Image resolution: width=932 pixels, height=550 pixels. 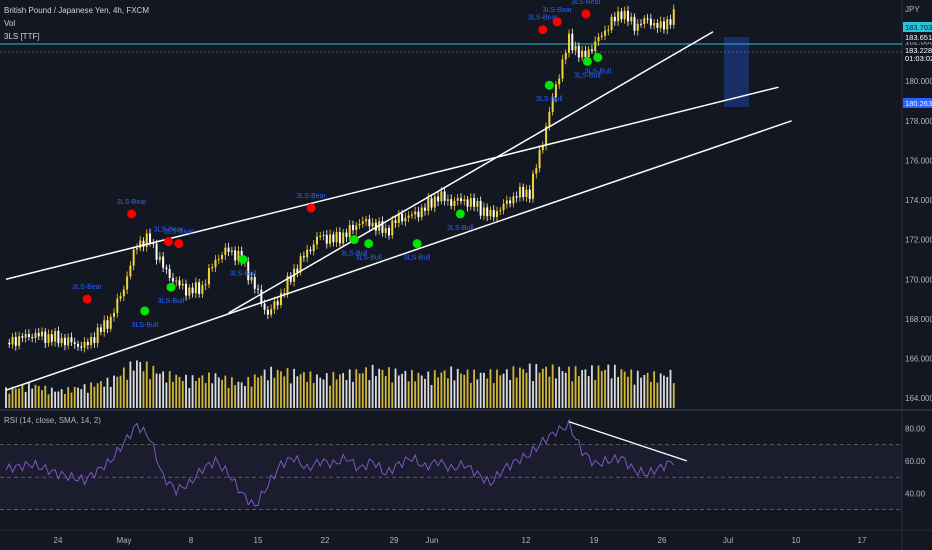 What do you see at coordinates (354, 254) in the screenshot?
I see `marker-label-8: 3LS-Bull` at bounding box center [354, 254].